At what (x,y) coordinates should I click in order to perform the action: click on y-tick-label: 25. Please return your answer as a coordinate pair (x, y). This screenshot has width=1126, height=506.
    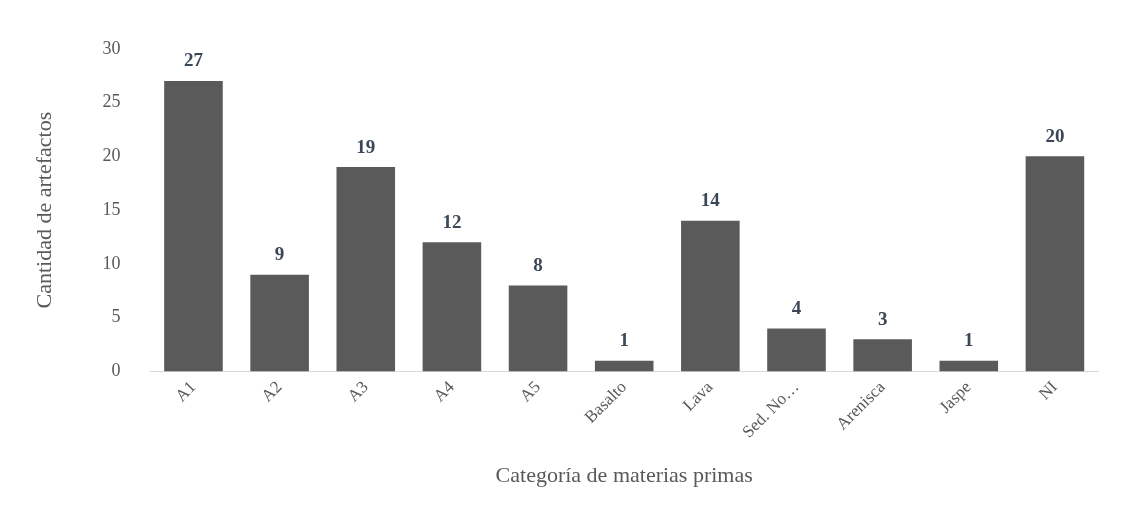
    Looking at the image, I should click on (111, 101).